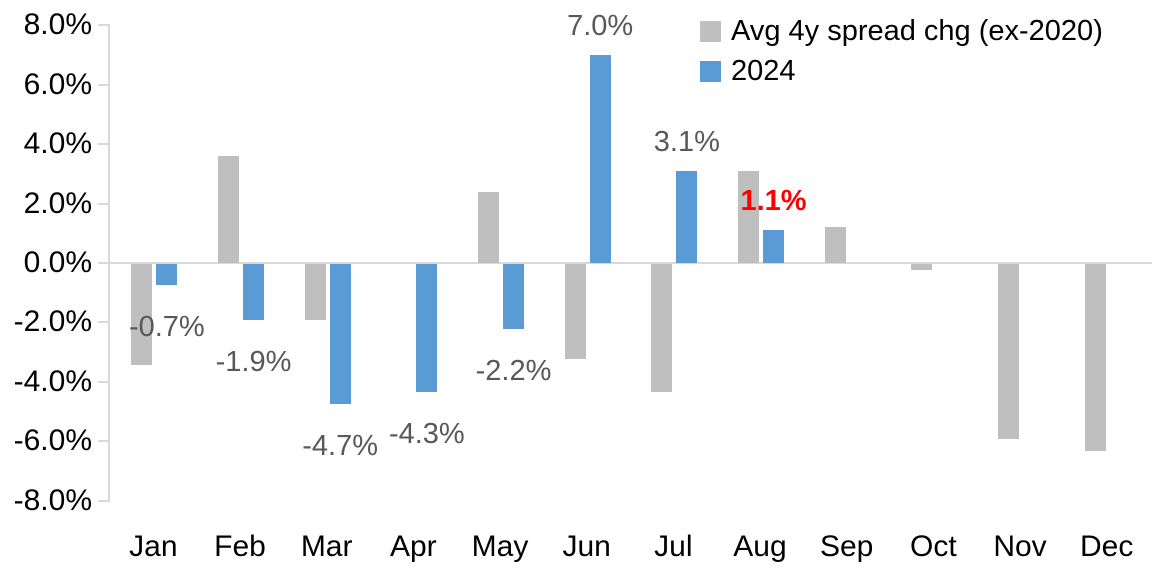  I want to click on y-tick-label: 6.0%, so click(57, 84).